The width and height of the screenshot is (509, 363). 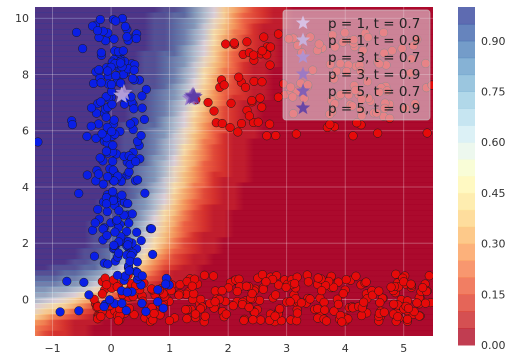 I want to click on x-tick-label: 5, so click(x=403, y=348).